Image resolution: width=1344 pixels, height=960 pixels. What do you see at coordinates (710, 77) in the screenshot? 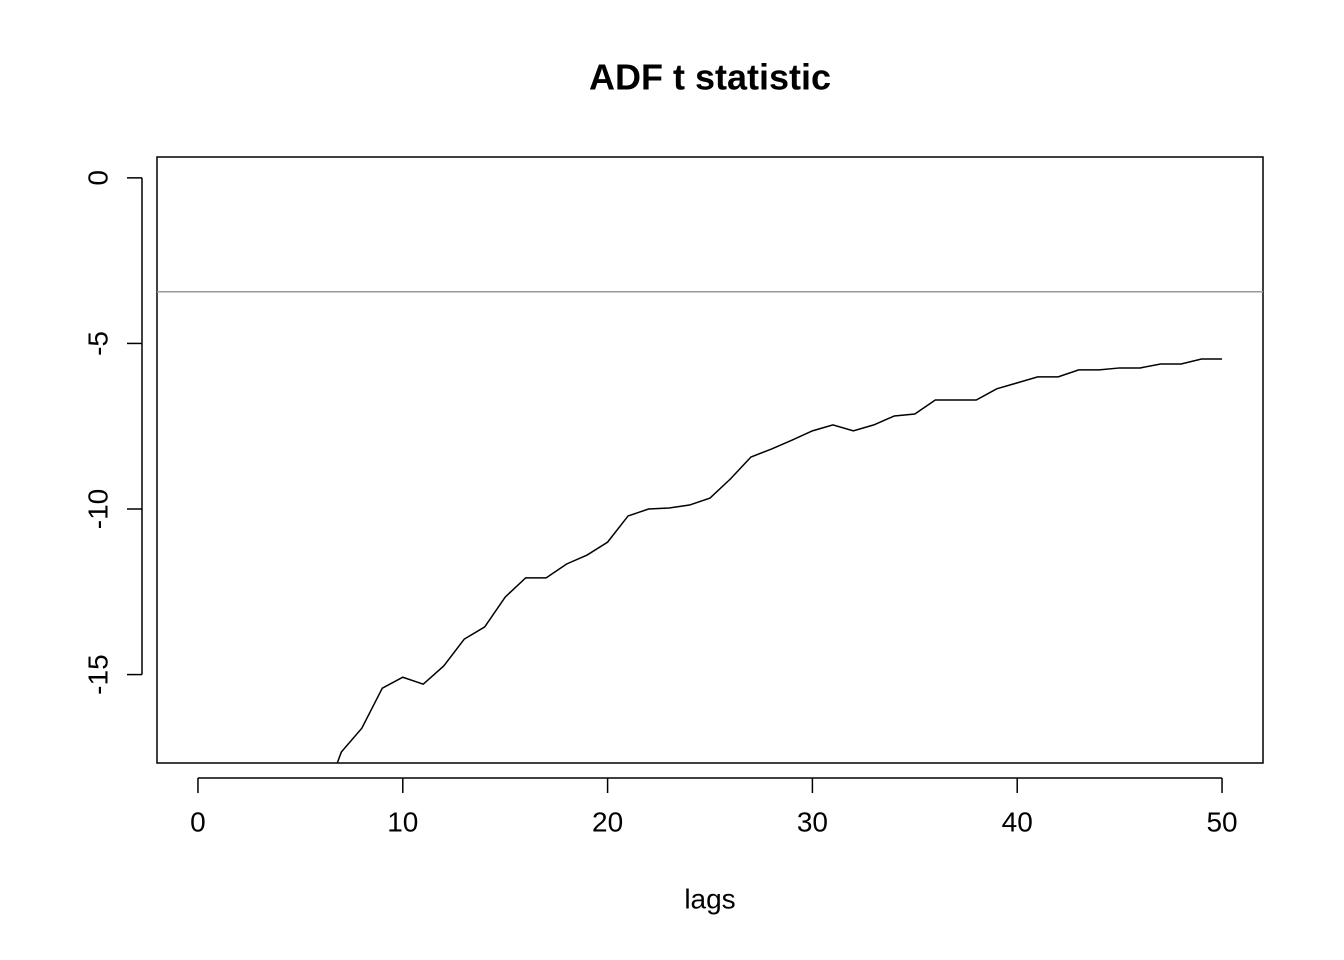
I see `chart-title: ADF t statistic` at bounding box center [710, 77].